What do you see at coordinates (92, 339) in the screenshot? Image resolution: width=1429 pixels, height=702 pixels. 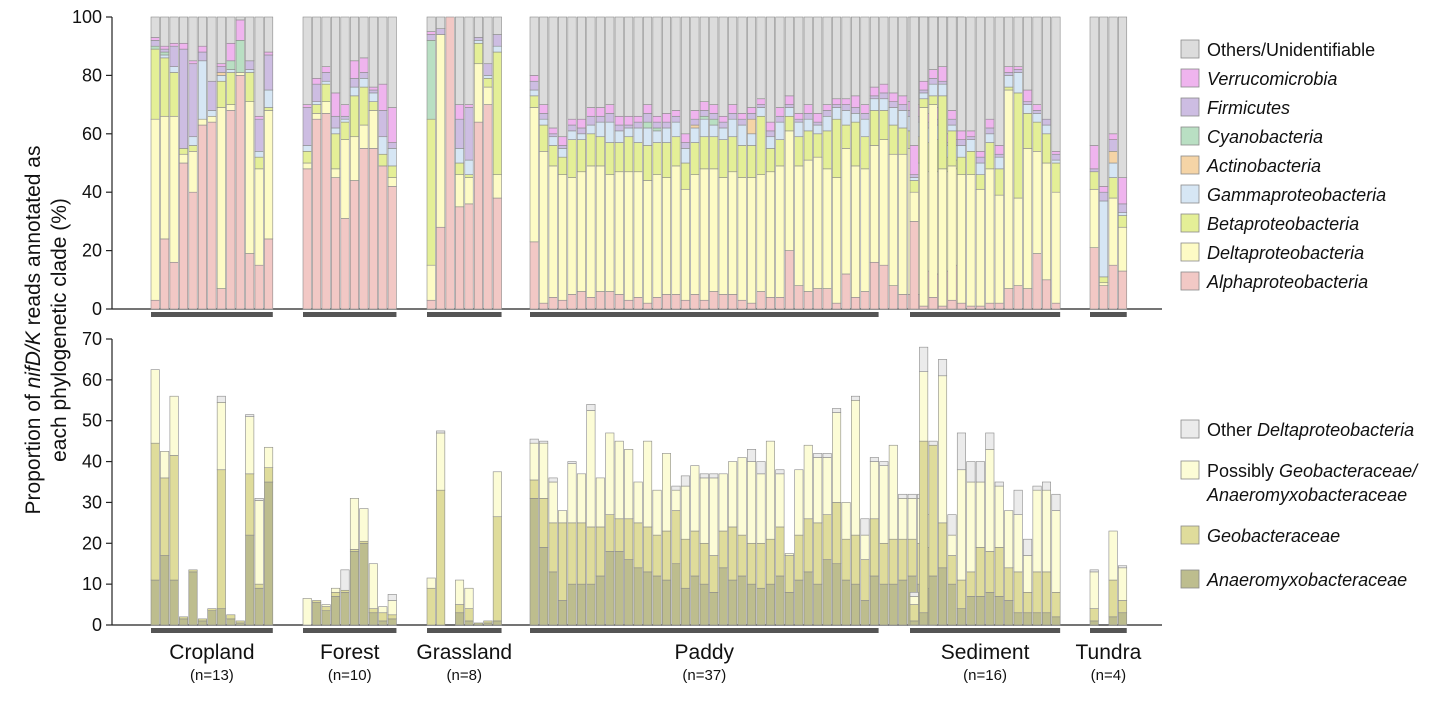 I see `bottom-y-tick-label: 70` at bounding box center [92, 339].